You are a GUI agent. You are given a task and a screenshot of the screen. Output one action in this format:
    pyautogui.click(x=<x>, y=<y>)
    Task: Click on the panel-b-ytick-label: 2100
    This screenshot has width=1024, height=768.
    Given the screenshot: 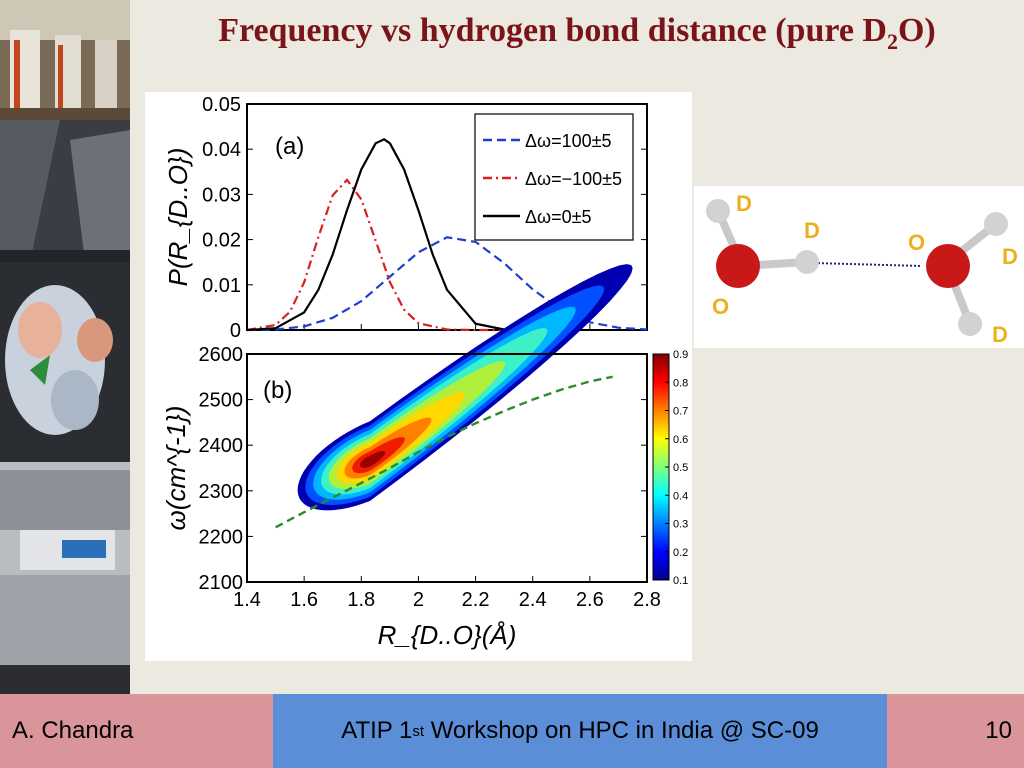 What is the action you would take?
    pyautogui.click(x=221, y=583)
    